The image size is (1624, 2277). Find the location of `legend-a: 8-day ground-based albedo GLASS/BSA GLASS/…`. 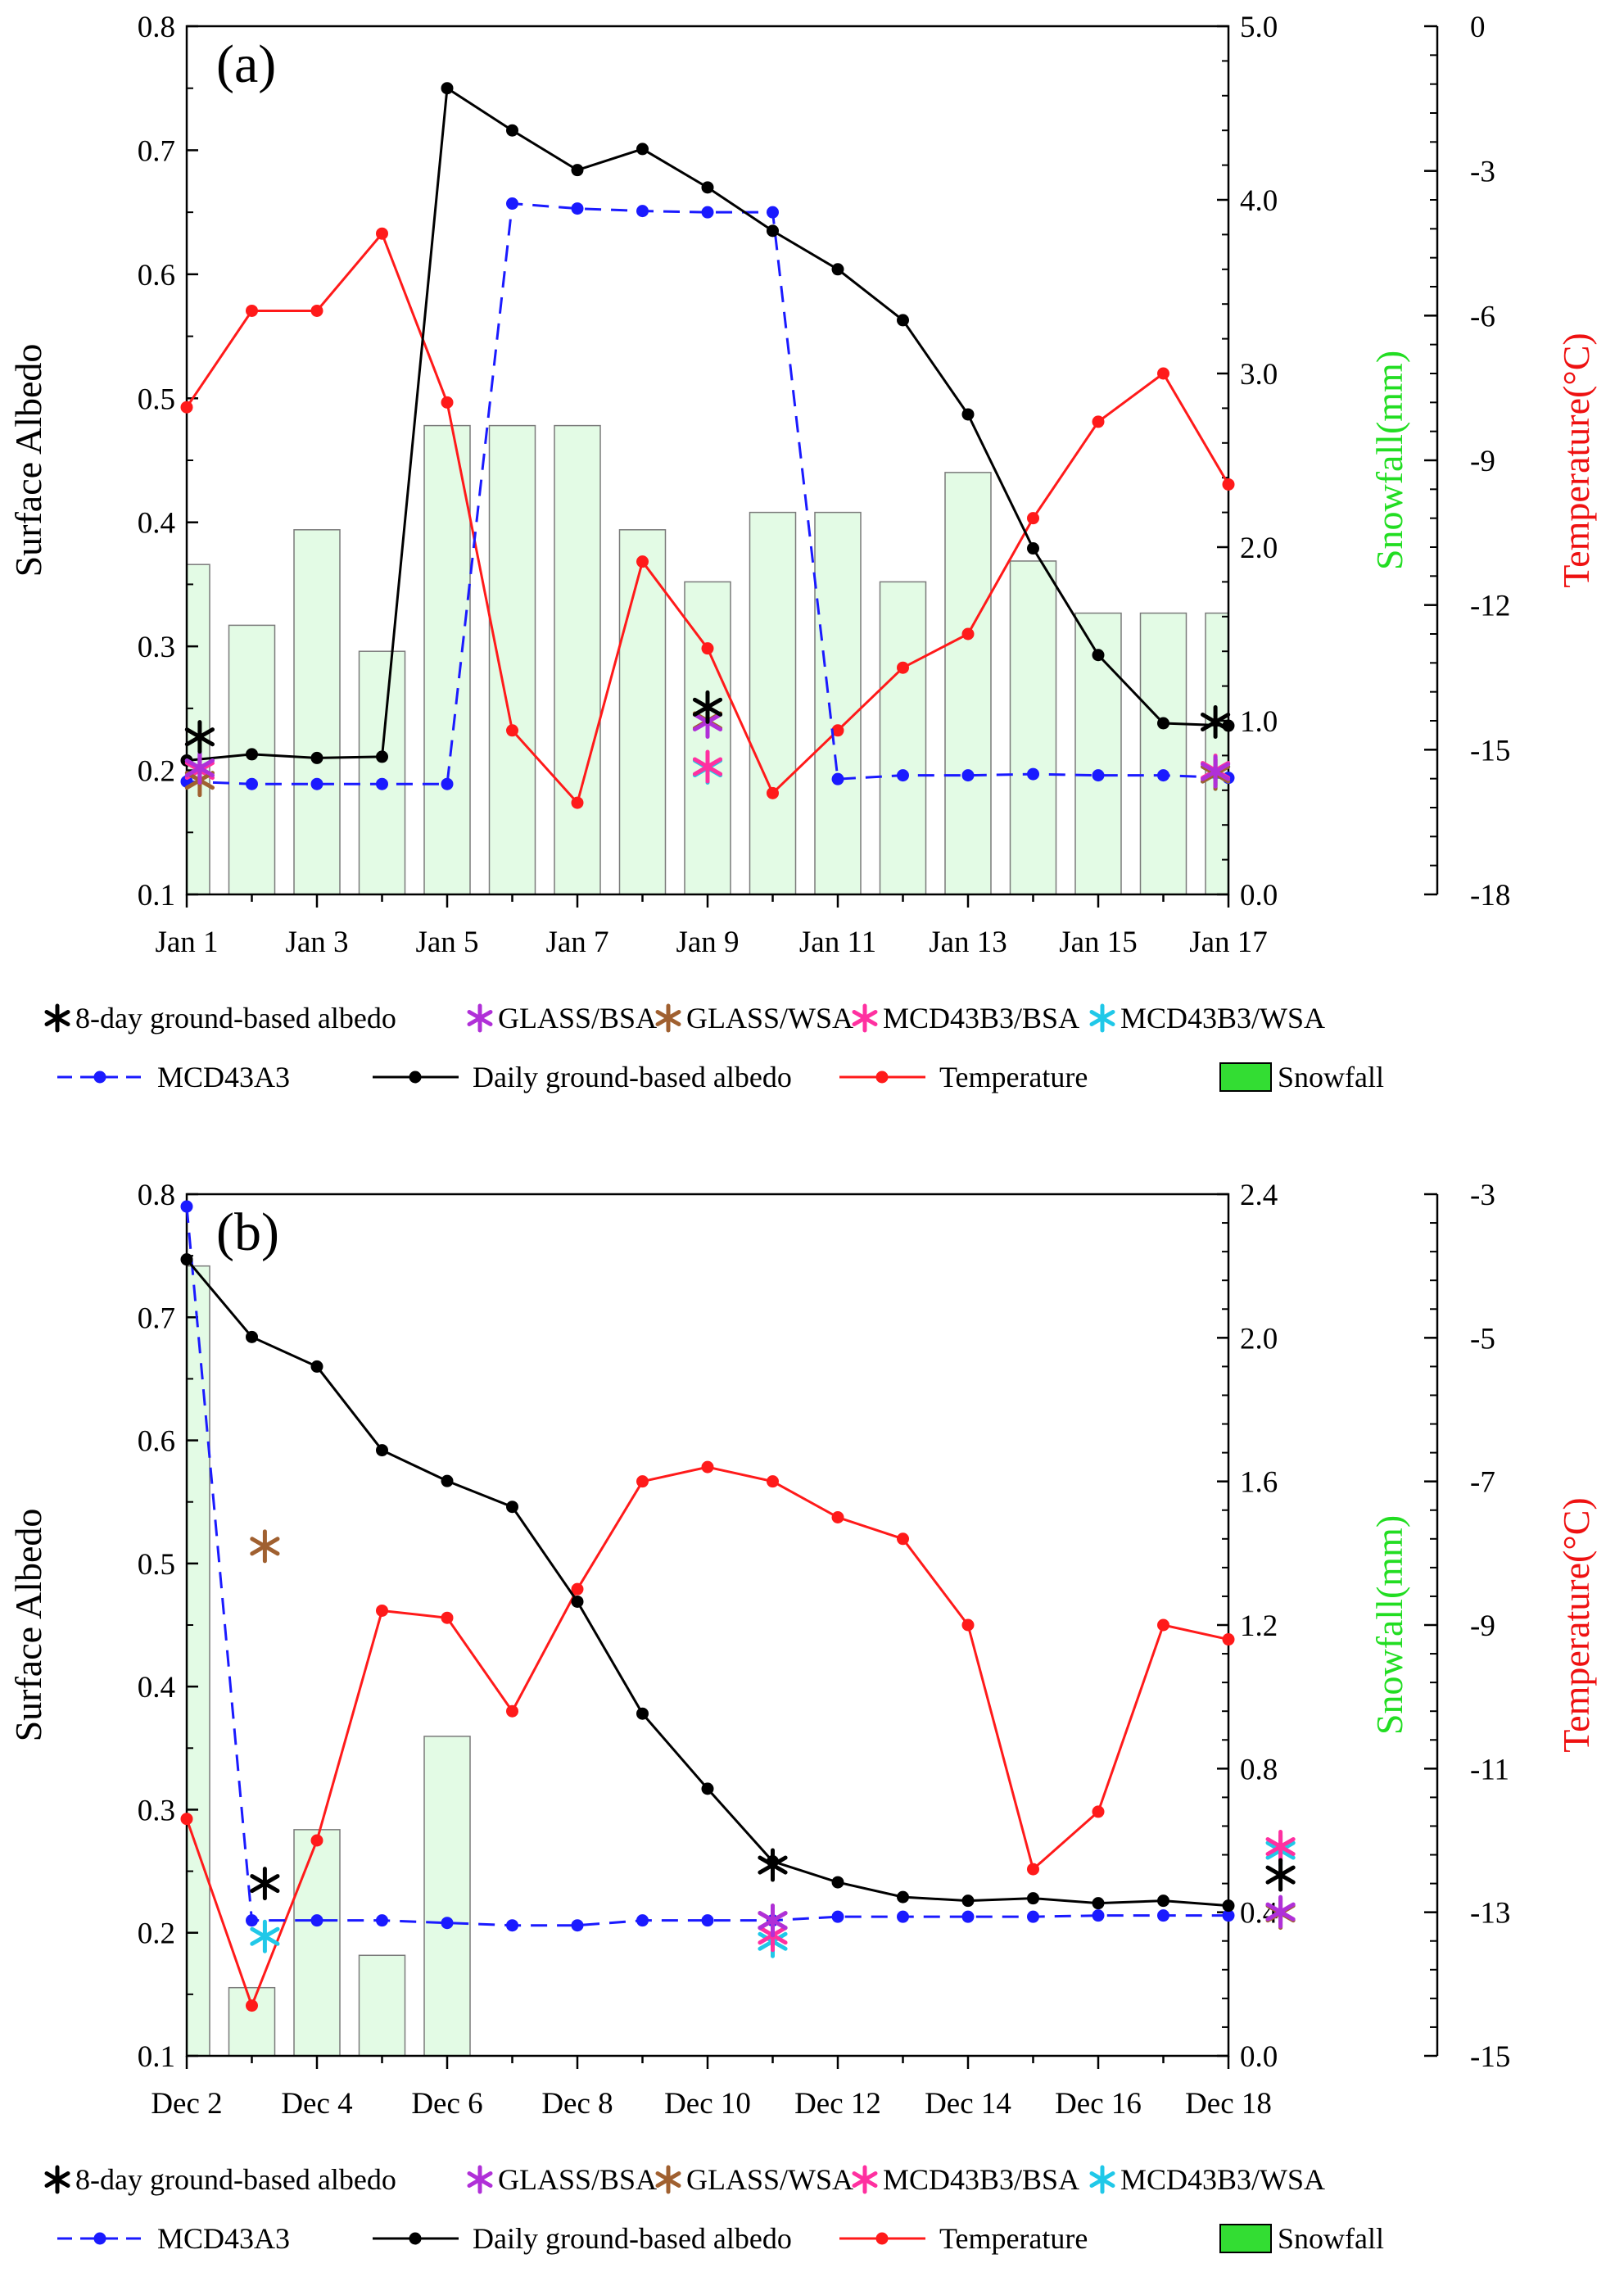

legend-a: 8-day ground-based albedo GLASS/BSA GLASS/… is located at coordinates (714, 1047).